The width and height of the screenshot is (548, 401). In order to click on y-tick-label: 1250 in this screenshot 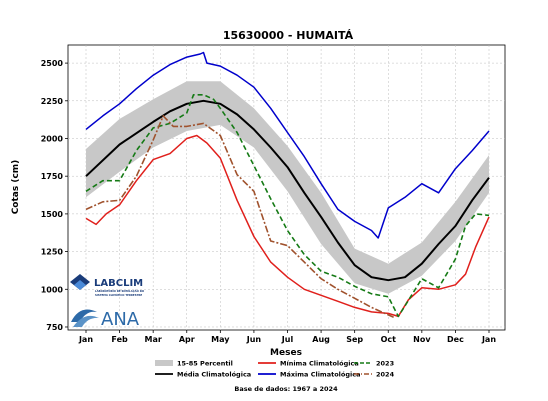, I will do `click(52, 252)`.